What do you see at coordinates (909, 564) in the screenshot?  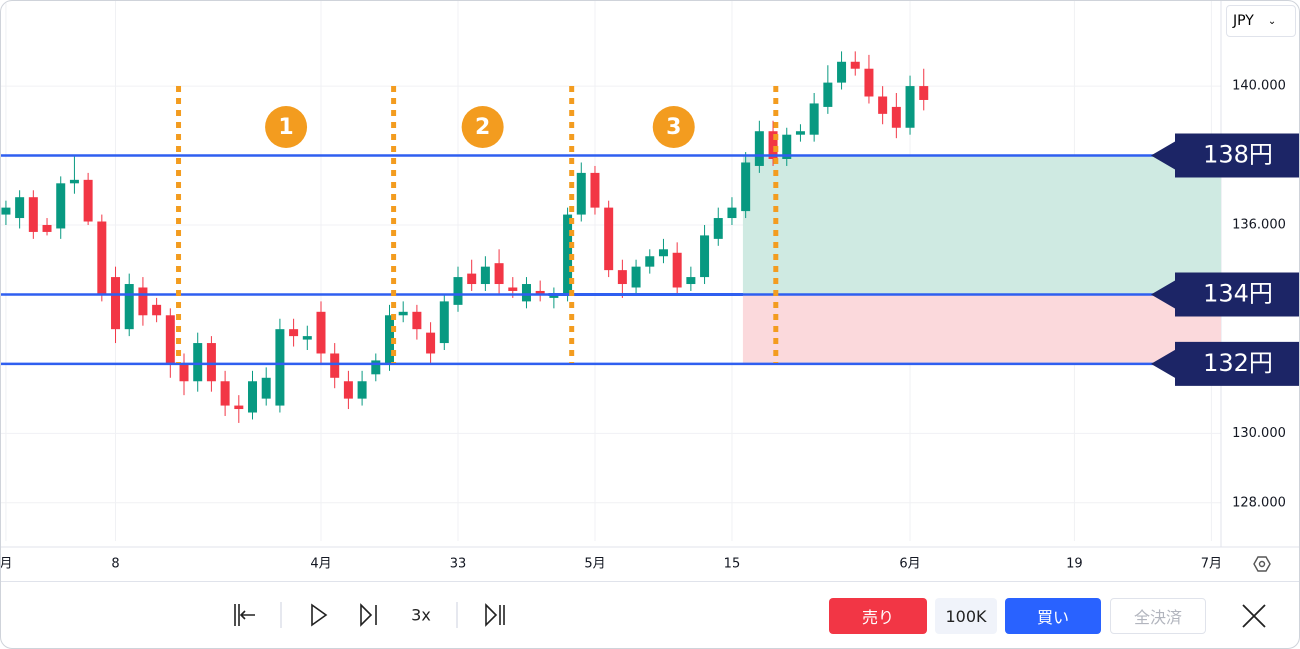 I see `x-tick-label: 6月` at bounding box center [909, 564].